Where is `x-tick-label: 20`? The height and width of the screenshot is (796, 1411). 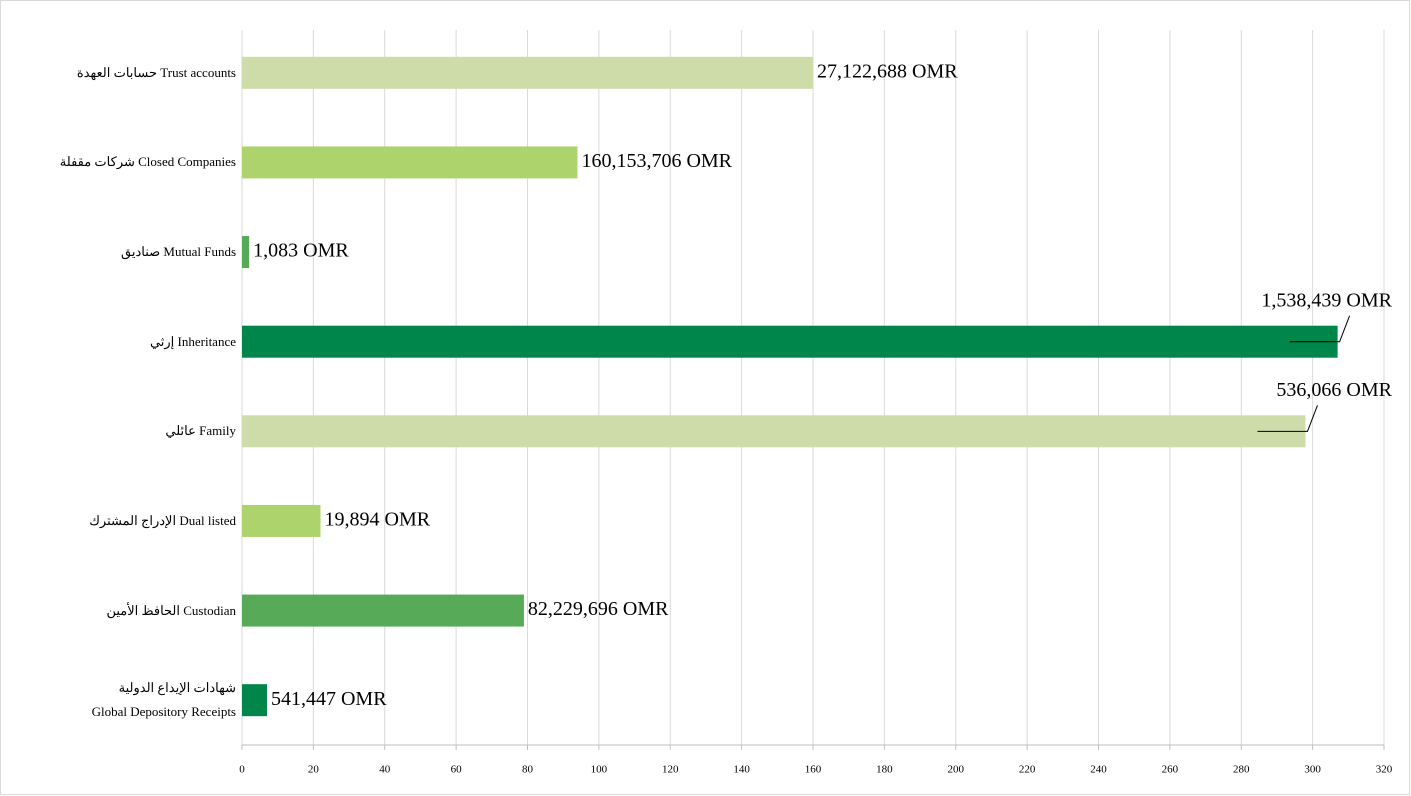
x-tick-label: 20 is located at coordinates (314, 770).